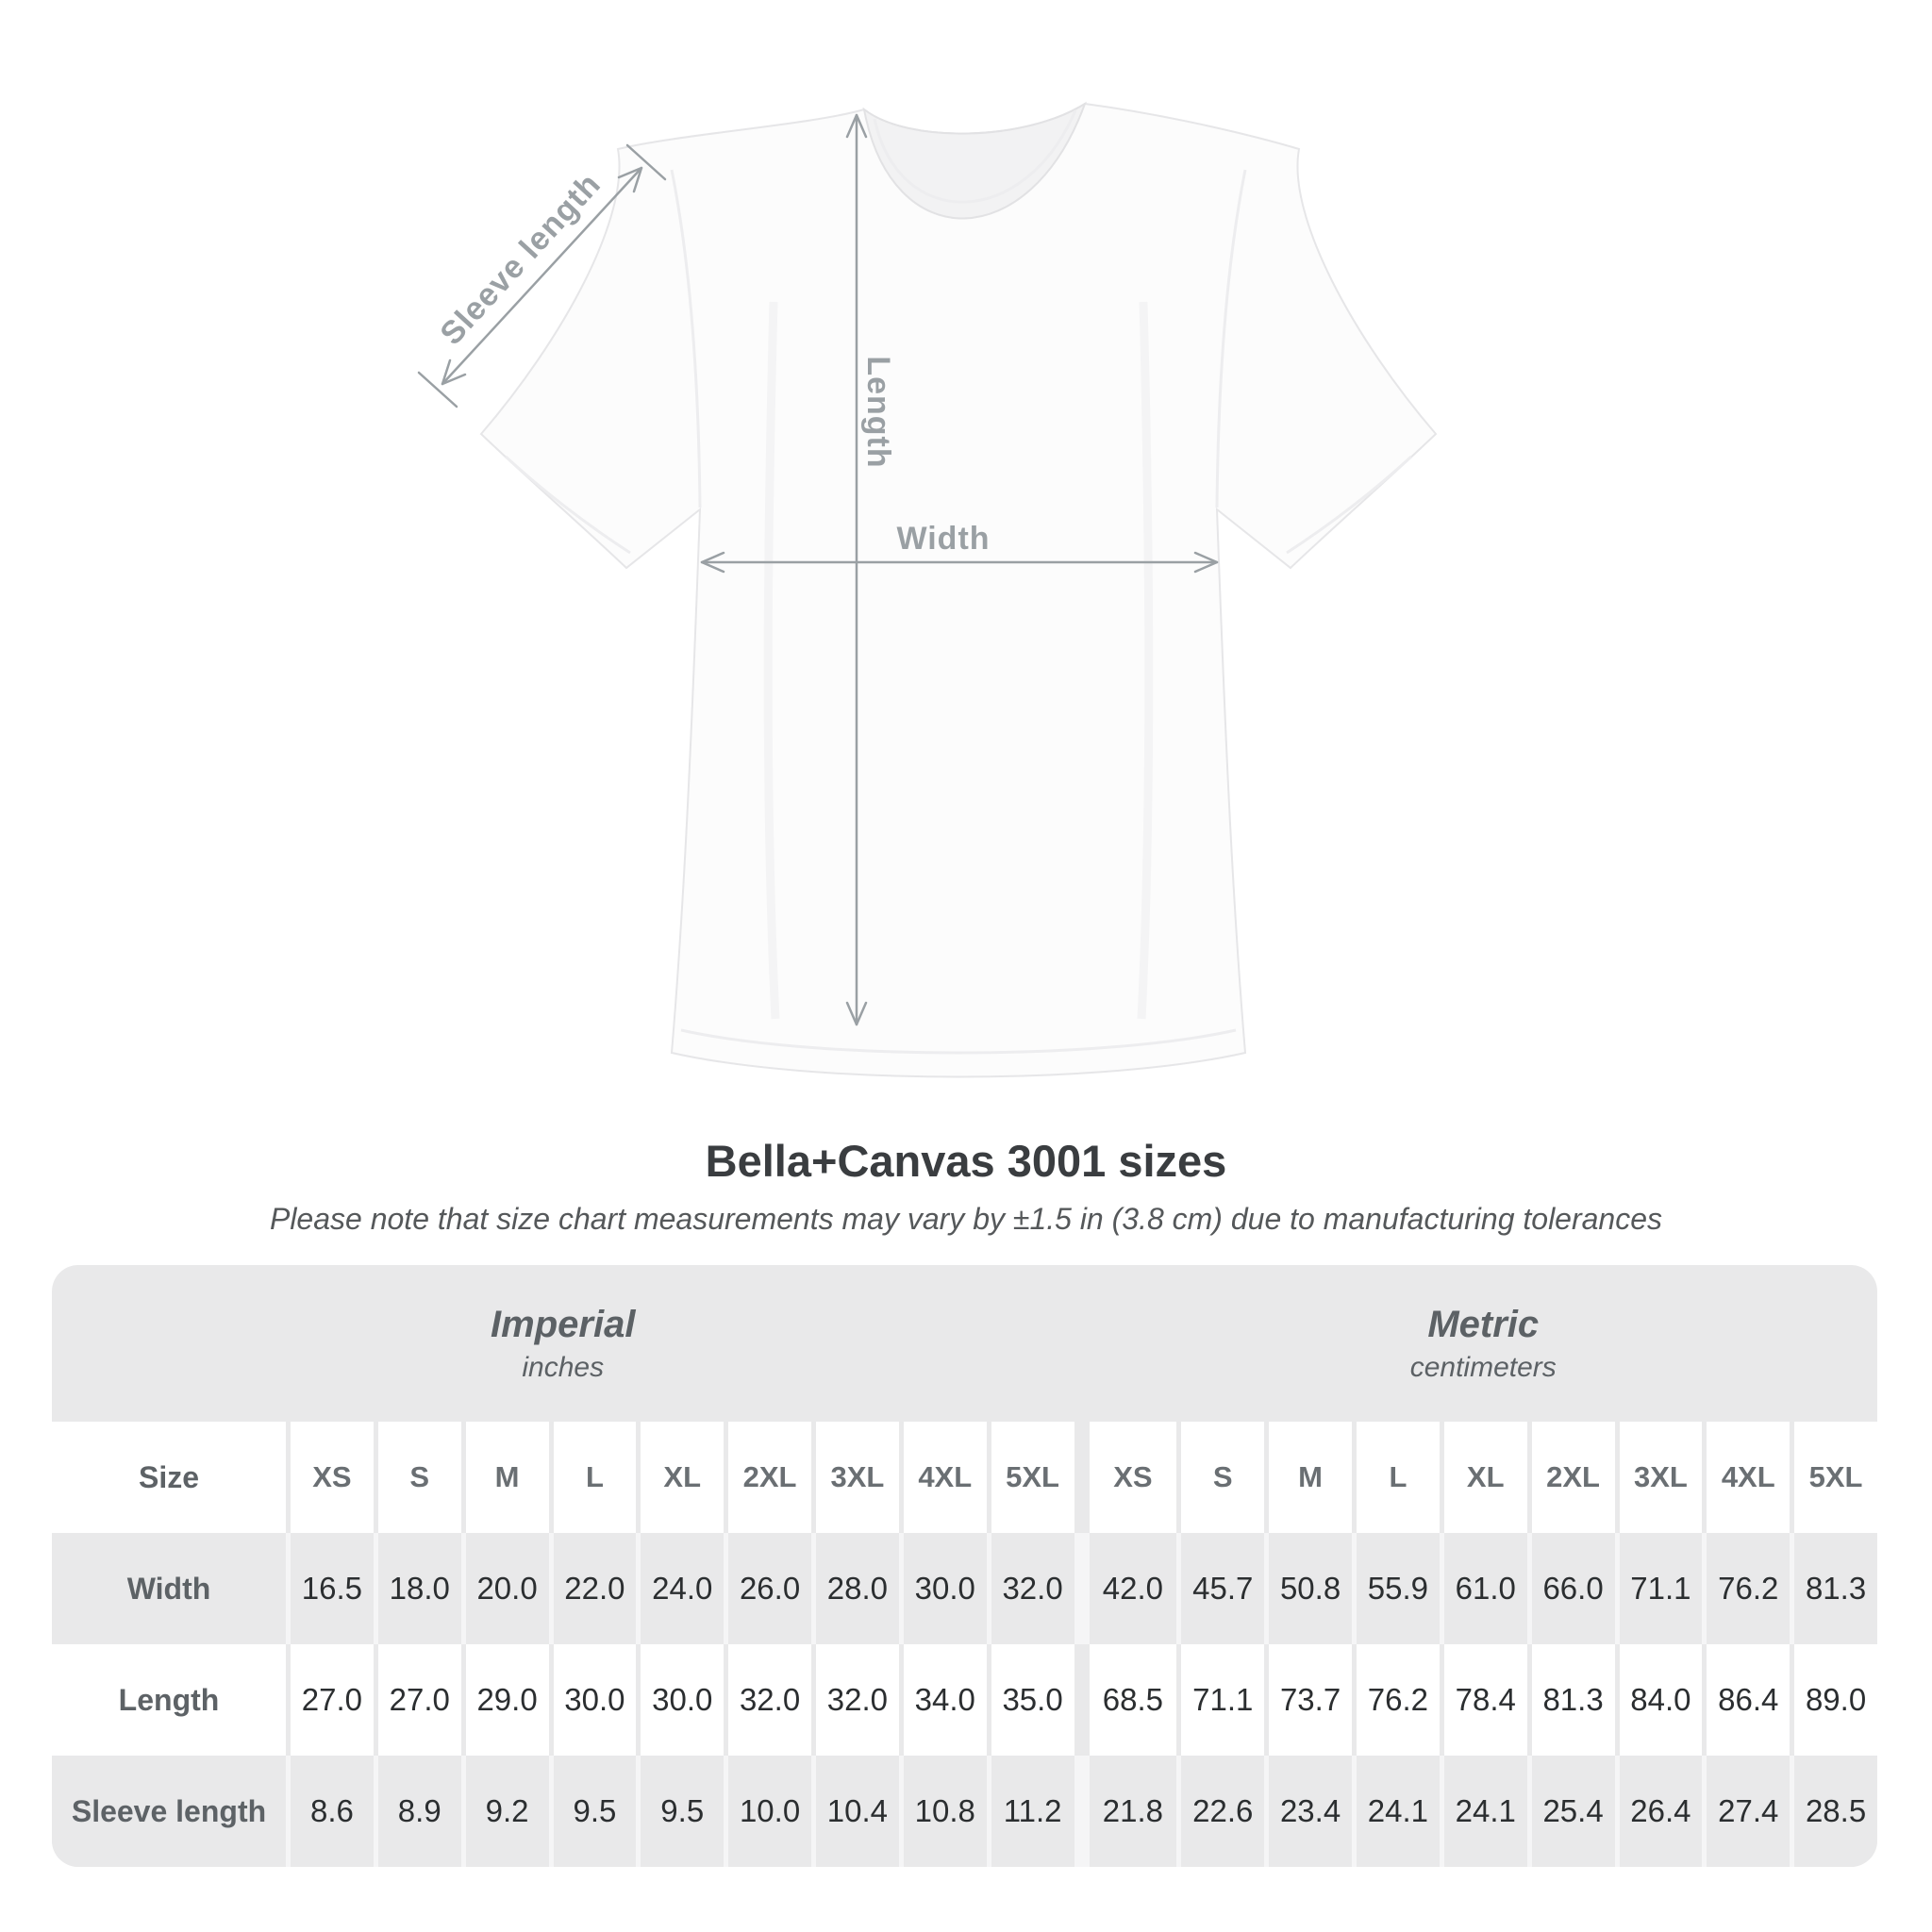 This screenshot has height=1932, width=1932. I want to click on table-cell: 35.0, so click(1030, 1700).